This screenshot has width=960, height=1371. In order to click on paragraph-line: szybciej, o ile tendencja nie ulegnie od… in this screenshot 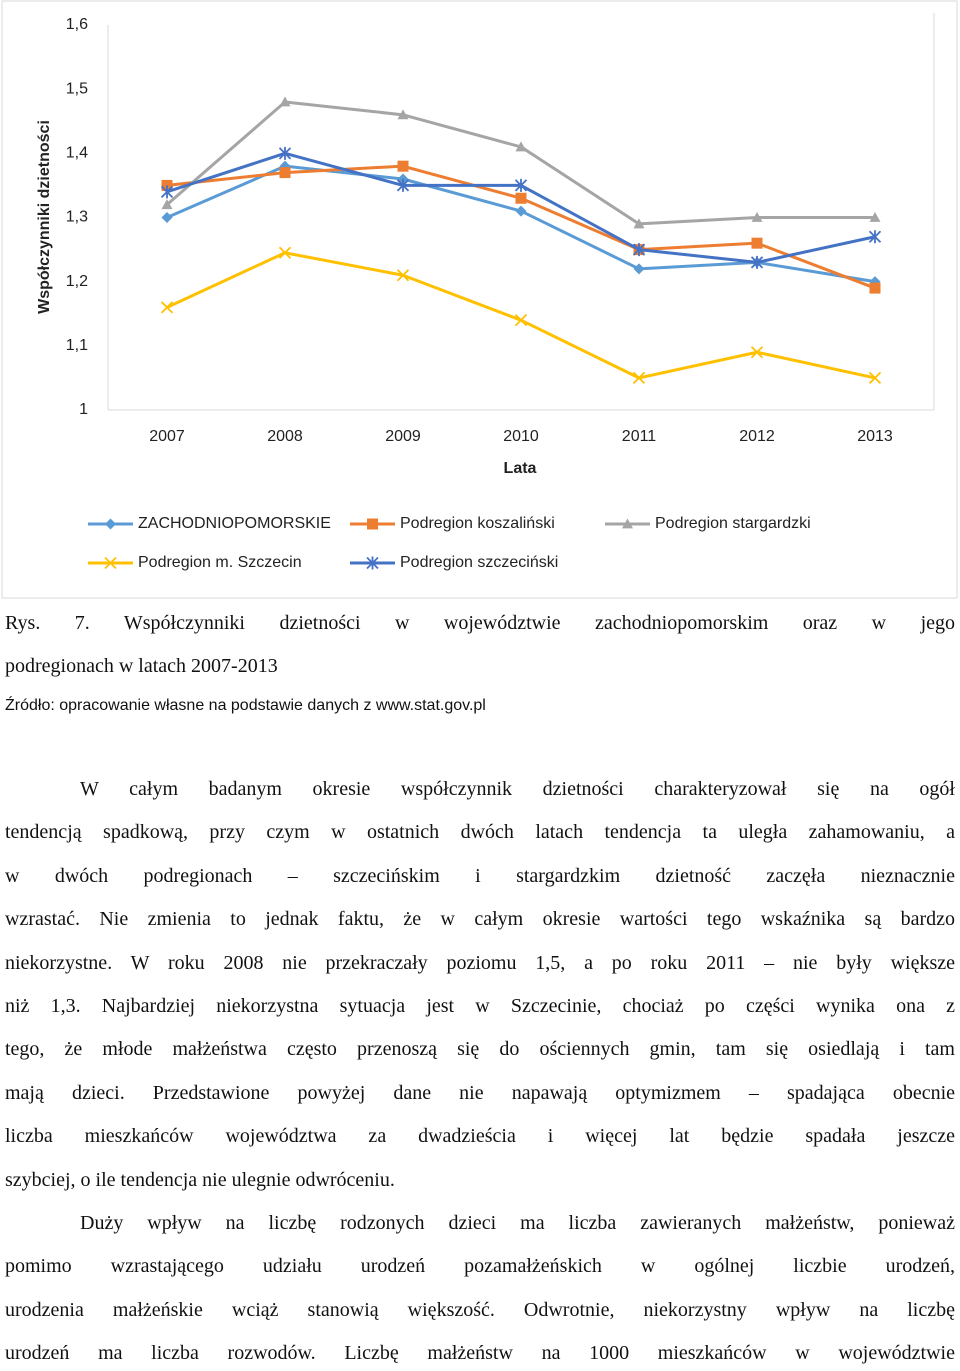, I will do `click(200, 1180)`.